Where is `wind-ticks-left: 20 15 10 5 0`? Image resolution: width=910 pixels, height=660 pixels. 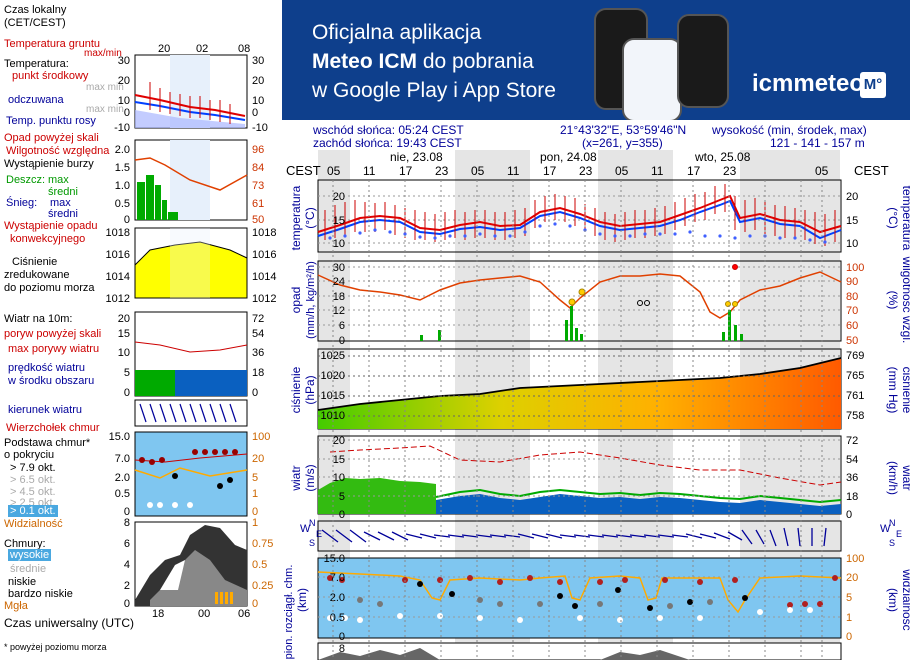
wind-ticks-left: 20 15 10 5 0 is located at coordinates (339, 478).